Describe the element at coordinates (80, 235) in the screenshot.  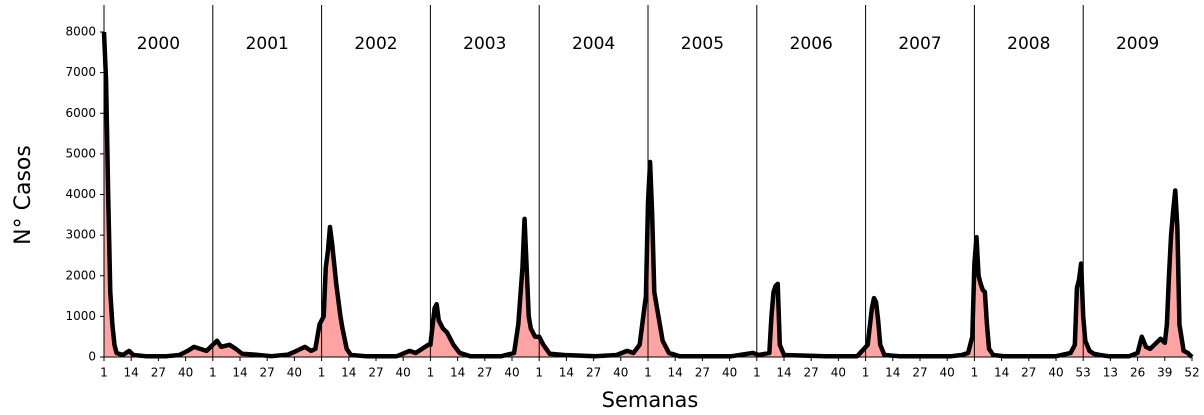
I see `y-tick-label: 3000` at that location.